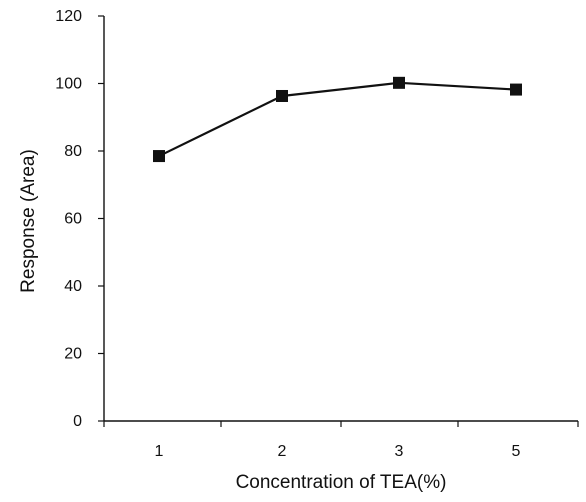  Describe the element at coordinates (73, 286) in the screenshot. I see `y-tick-label-2: 40` at that location.